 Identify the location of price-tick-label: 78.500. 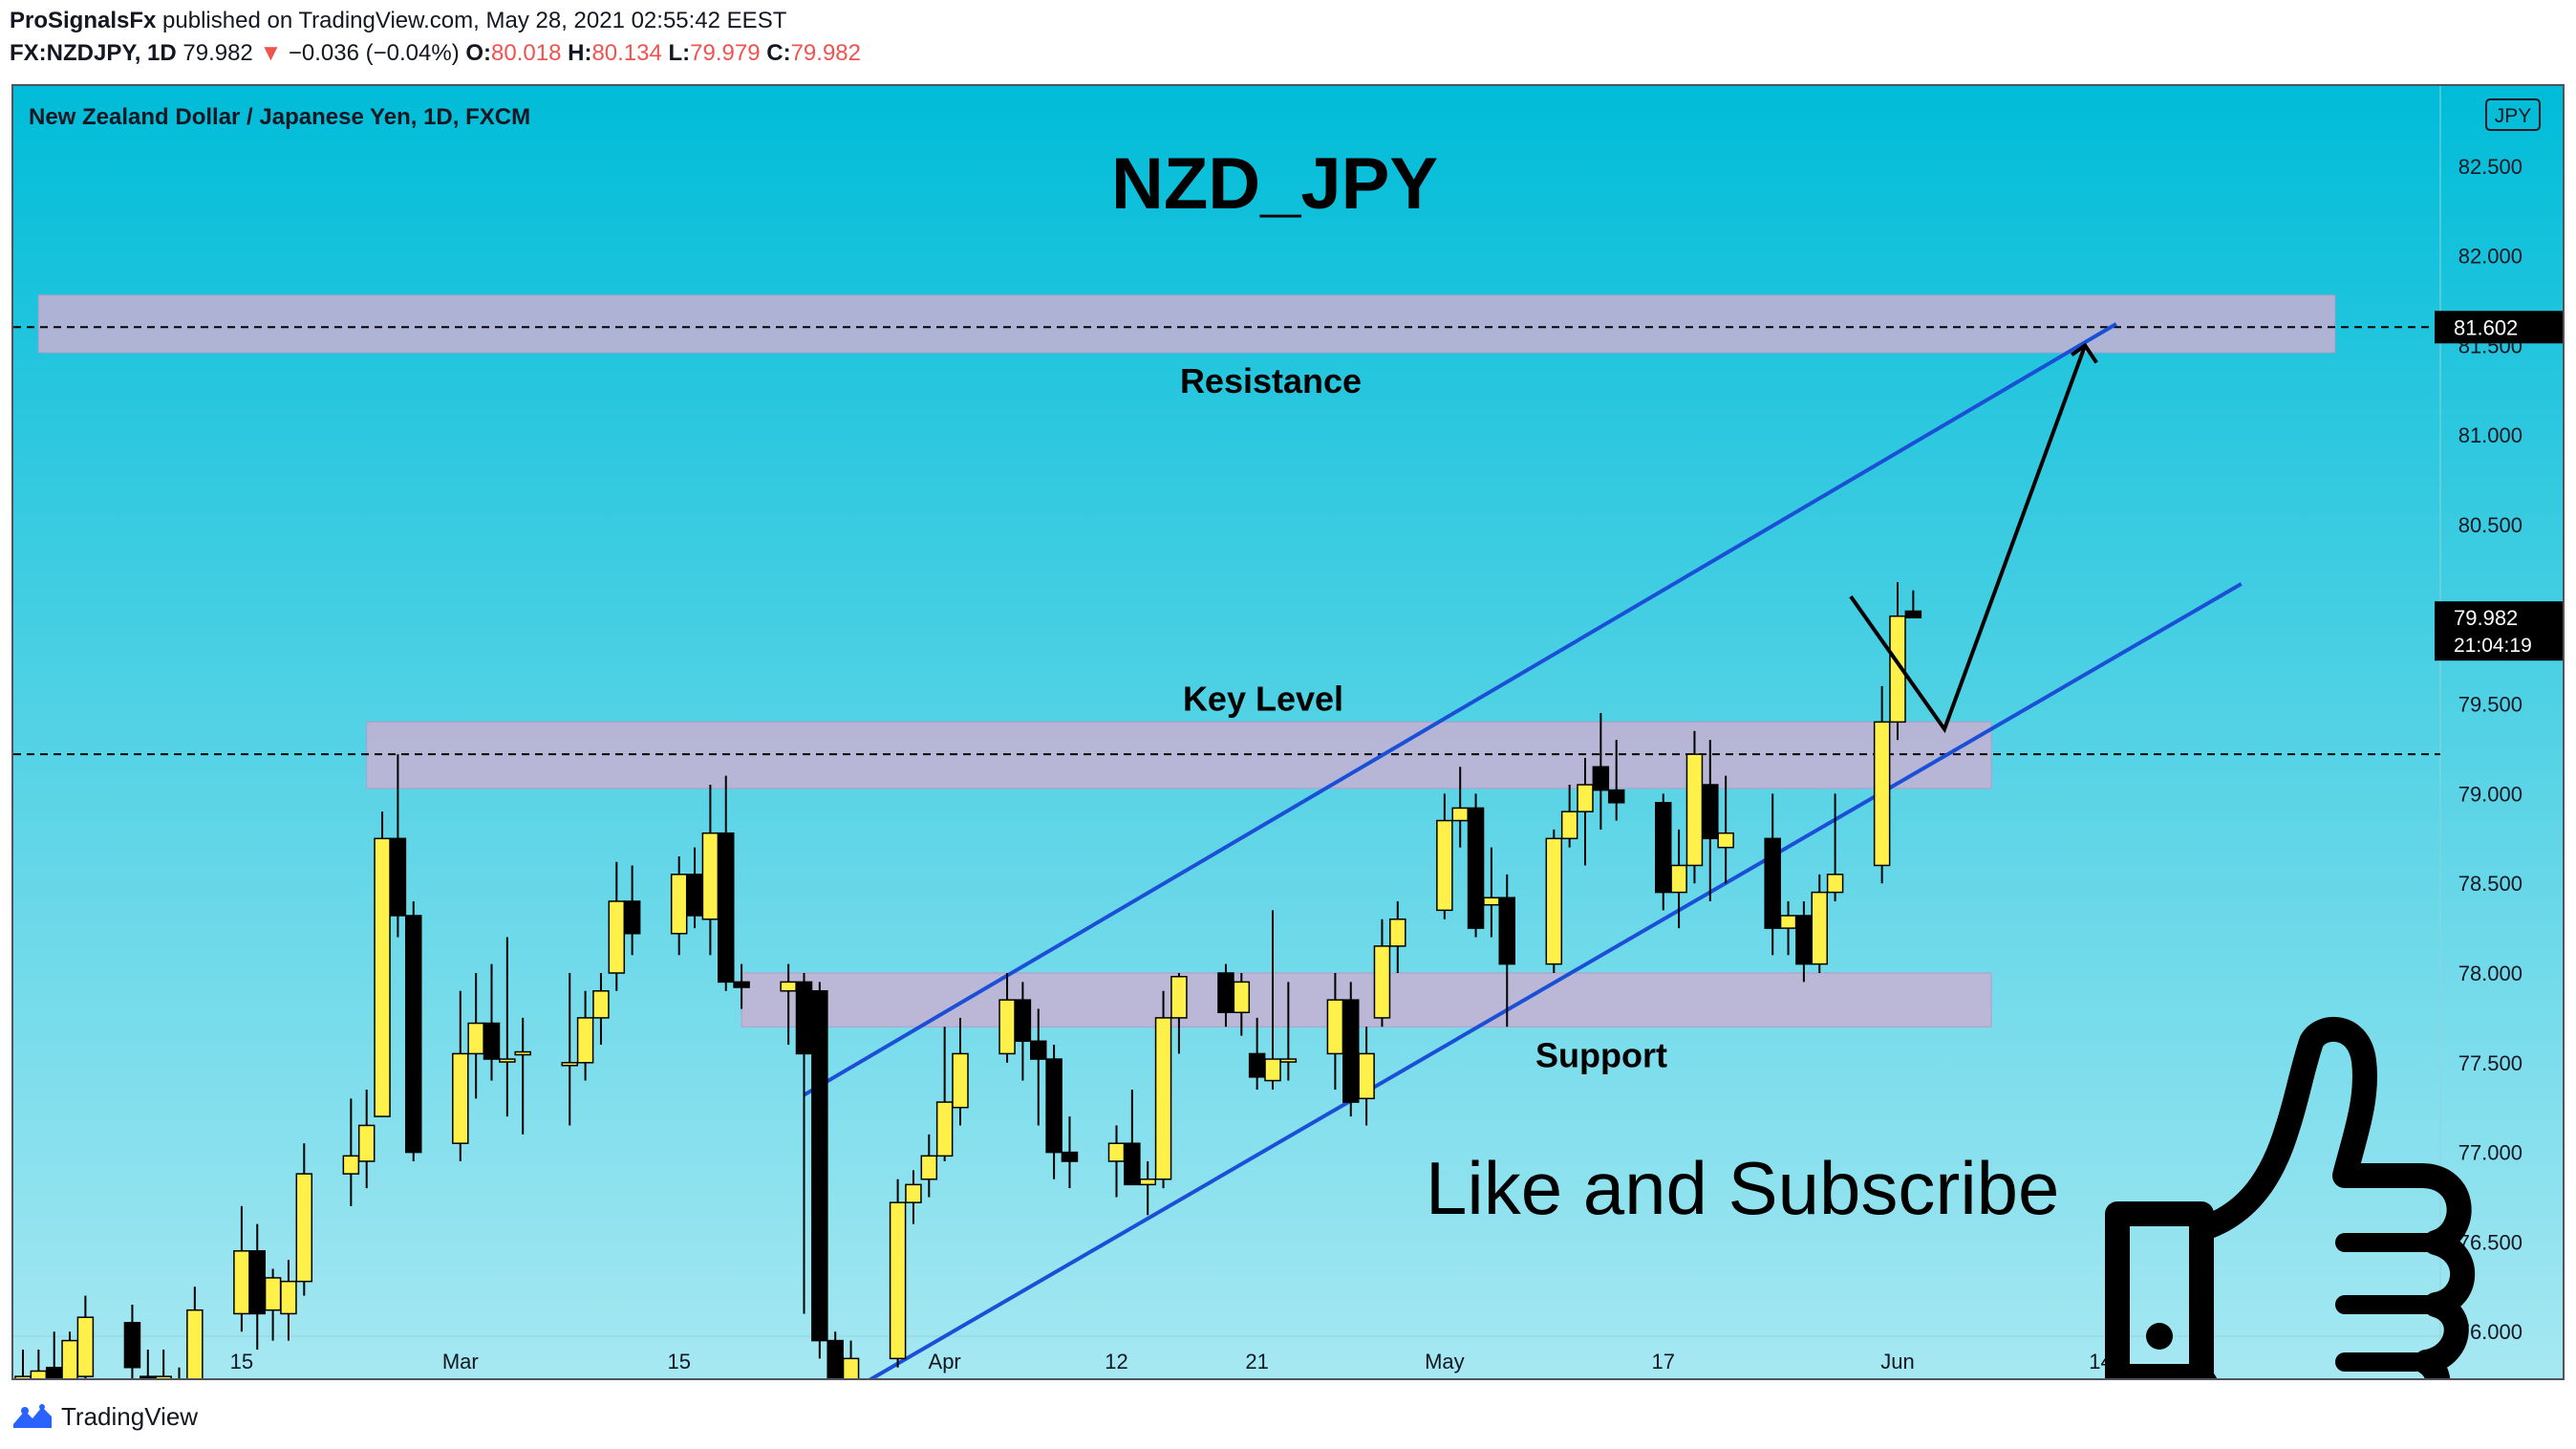
(2490, 884).